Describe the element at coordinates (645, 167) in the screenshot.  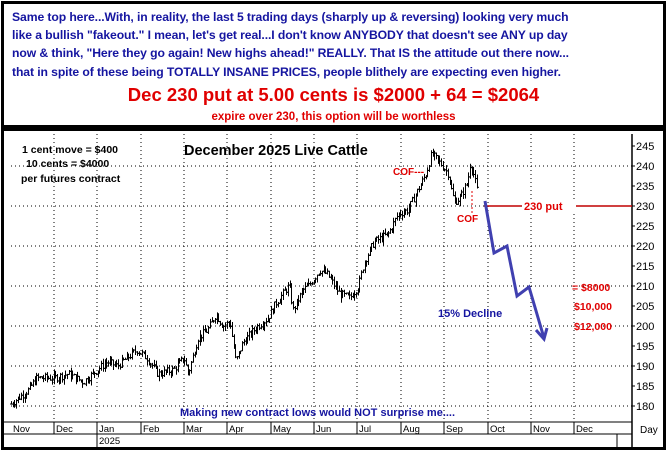
I see `y-tick-label: 240` at that location.